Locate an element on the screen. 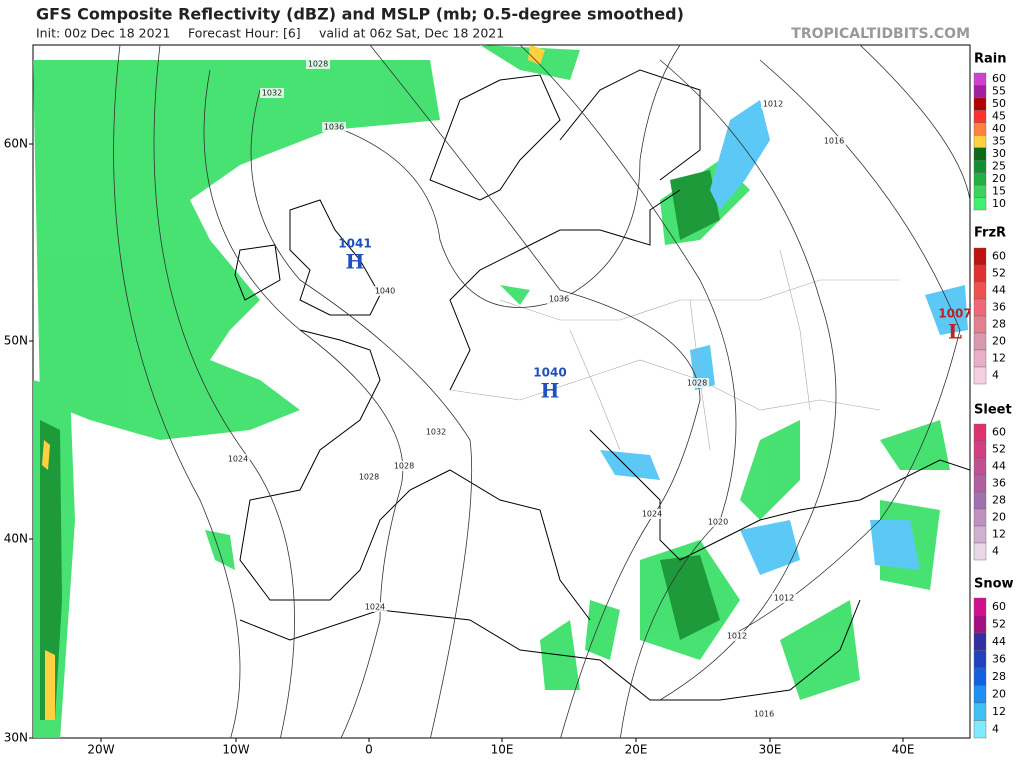  pressure-value: 1040 is located at coordinates (549, 373).